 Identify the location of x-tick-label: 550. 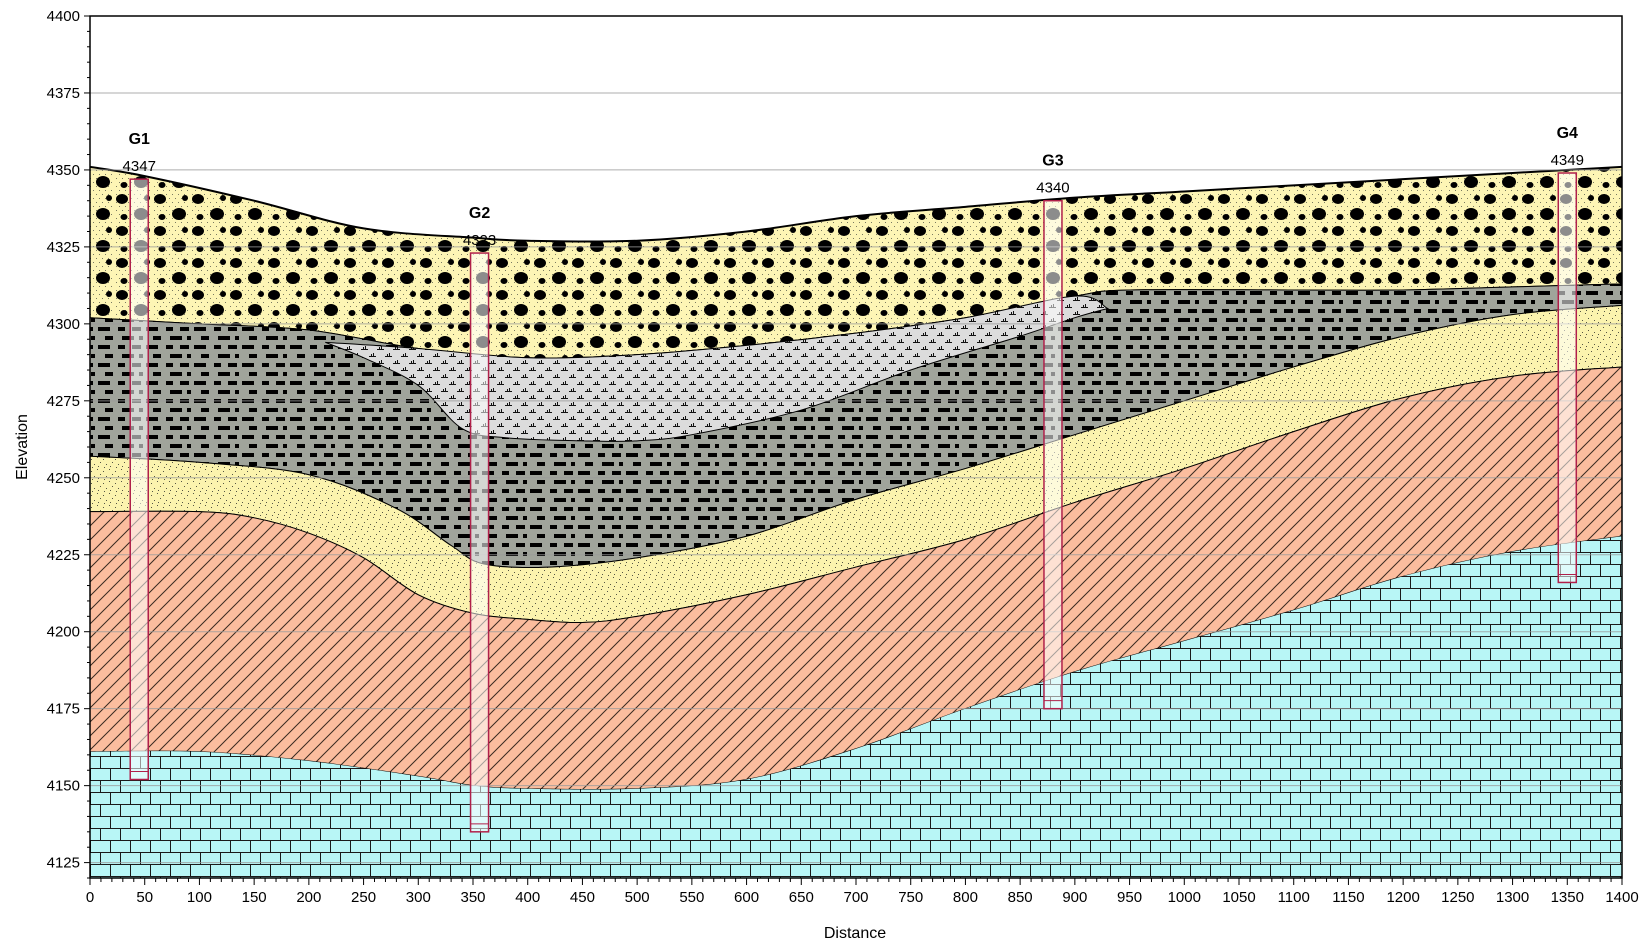
(691, 897).